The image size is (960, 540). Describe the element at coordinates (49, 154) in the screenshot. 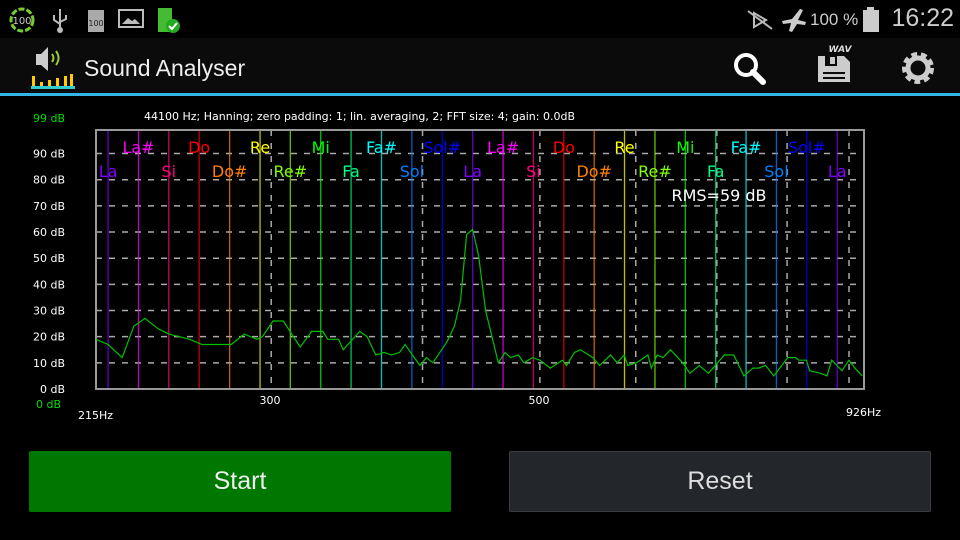

I see `y-tick-label: 90 dB` at that location.